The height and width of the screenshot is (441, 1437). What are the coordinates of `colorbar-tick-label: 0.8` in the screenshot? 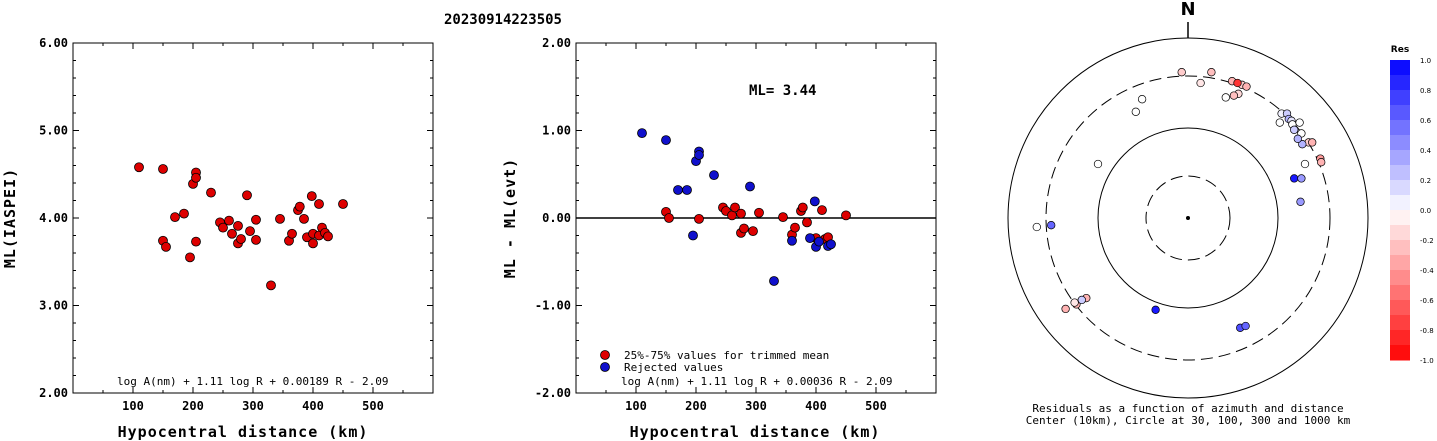 It's located at (1425, 91).